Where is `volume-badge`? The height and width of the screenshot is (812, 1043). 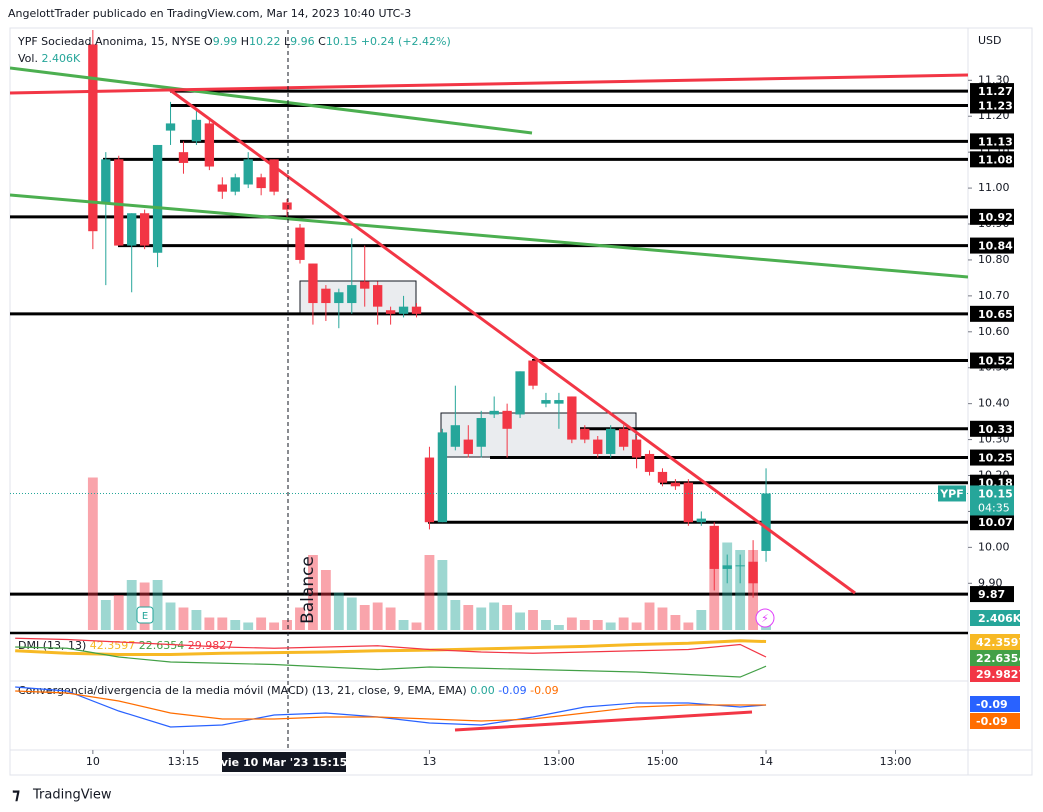 volume-badge is located at coordinates (995, 618).